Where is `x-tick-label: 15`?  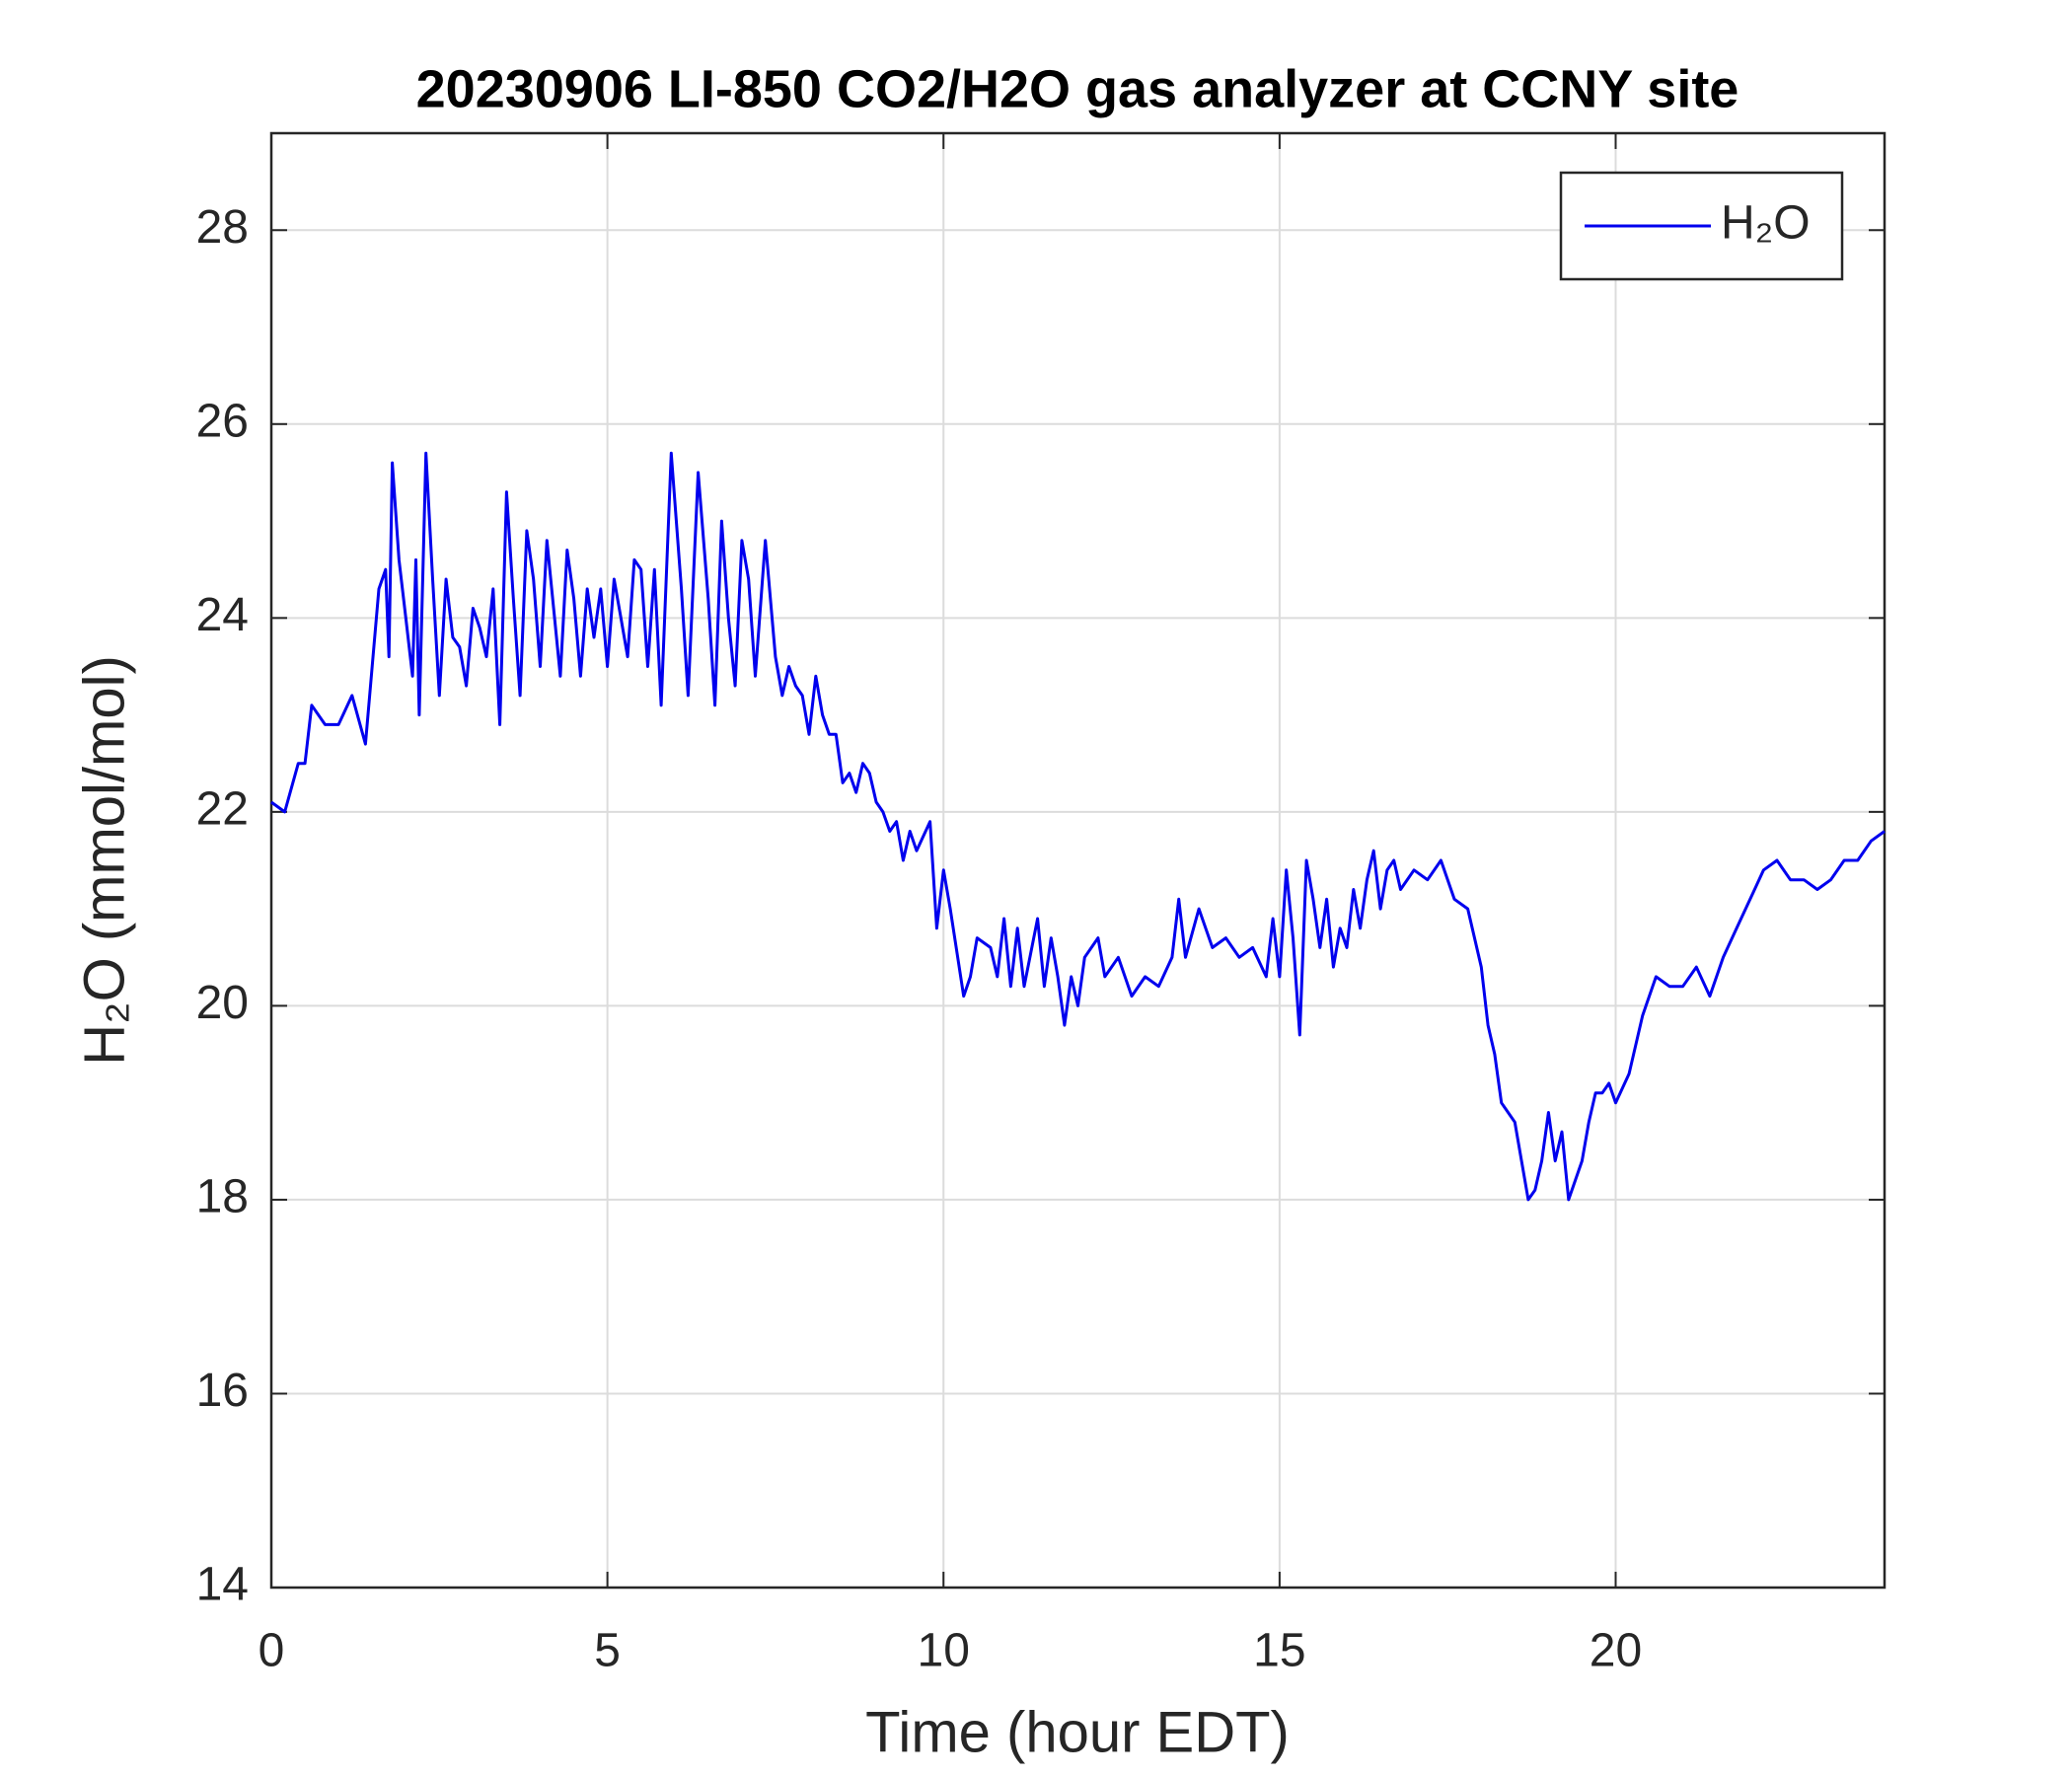 x-tick-label: 15 is located at coordinates (1279, 1651).